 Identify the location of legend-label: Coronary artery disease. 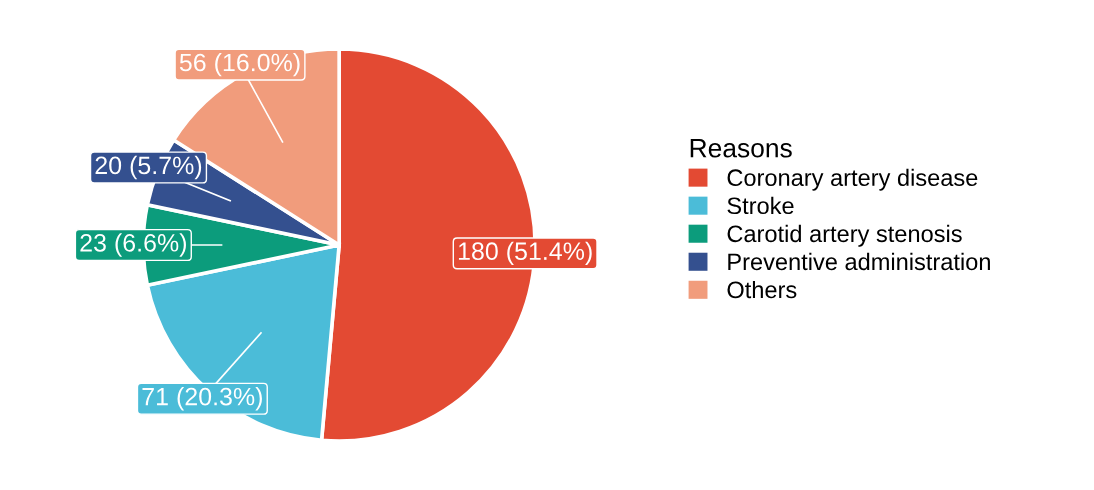
(852, 179).